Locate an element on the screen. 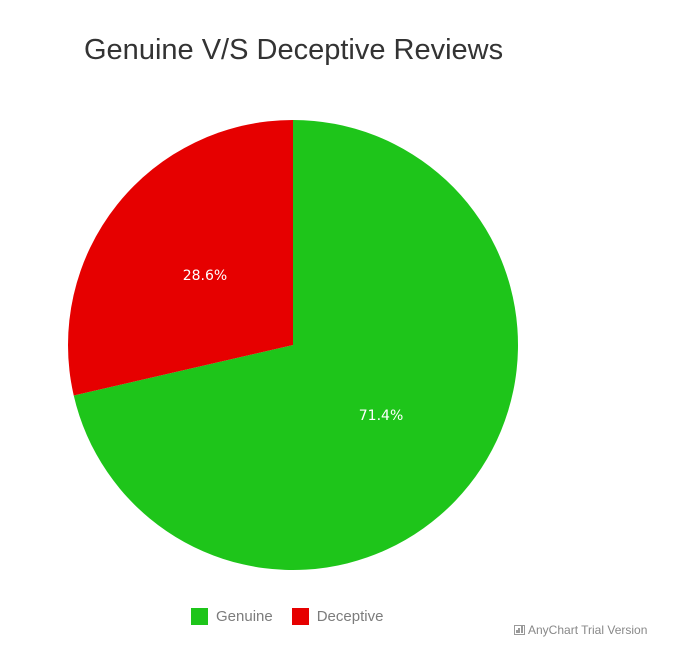  data-label-deceptive: 28.6% is located at coordinates (205, 276).